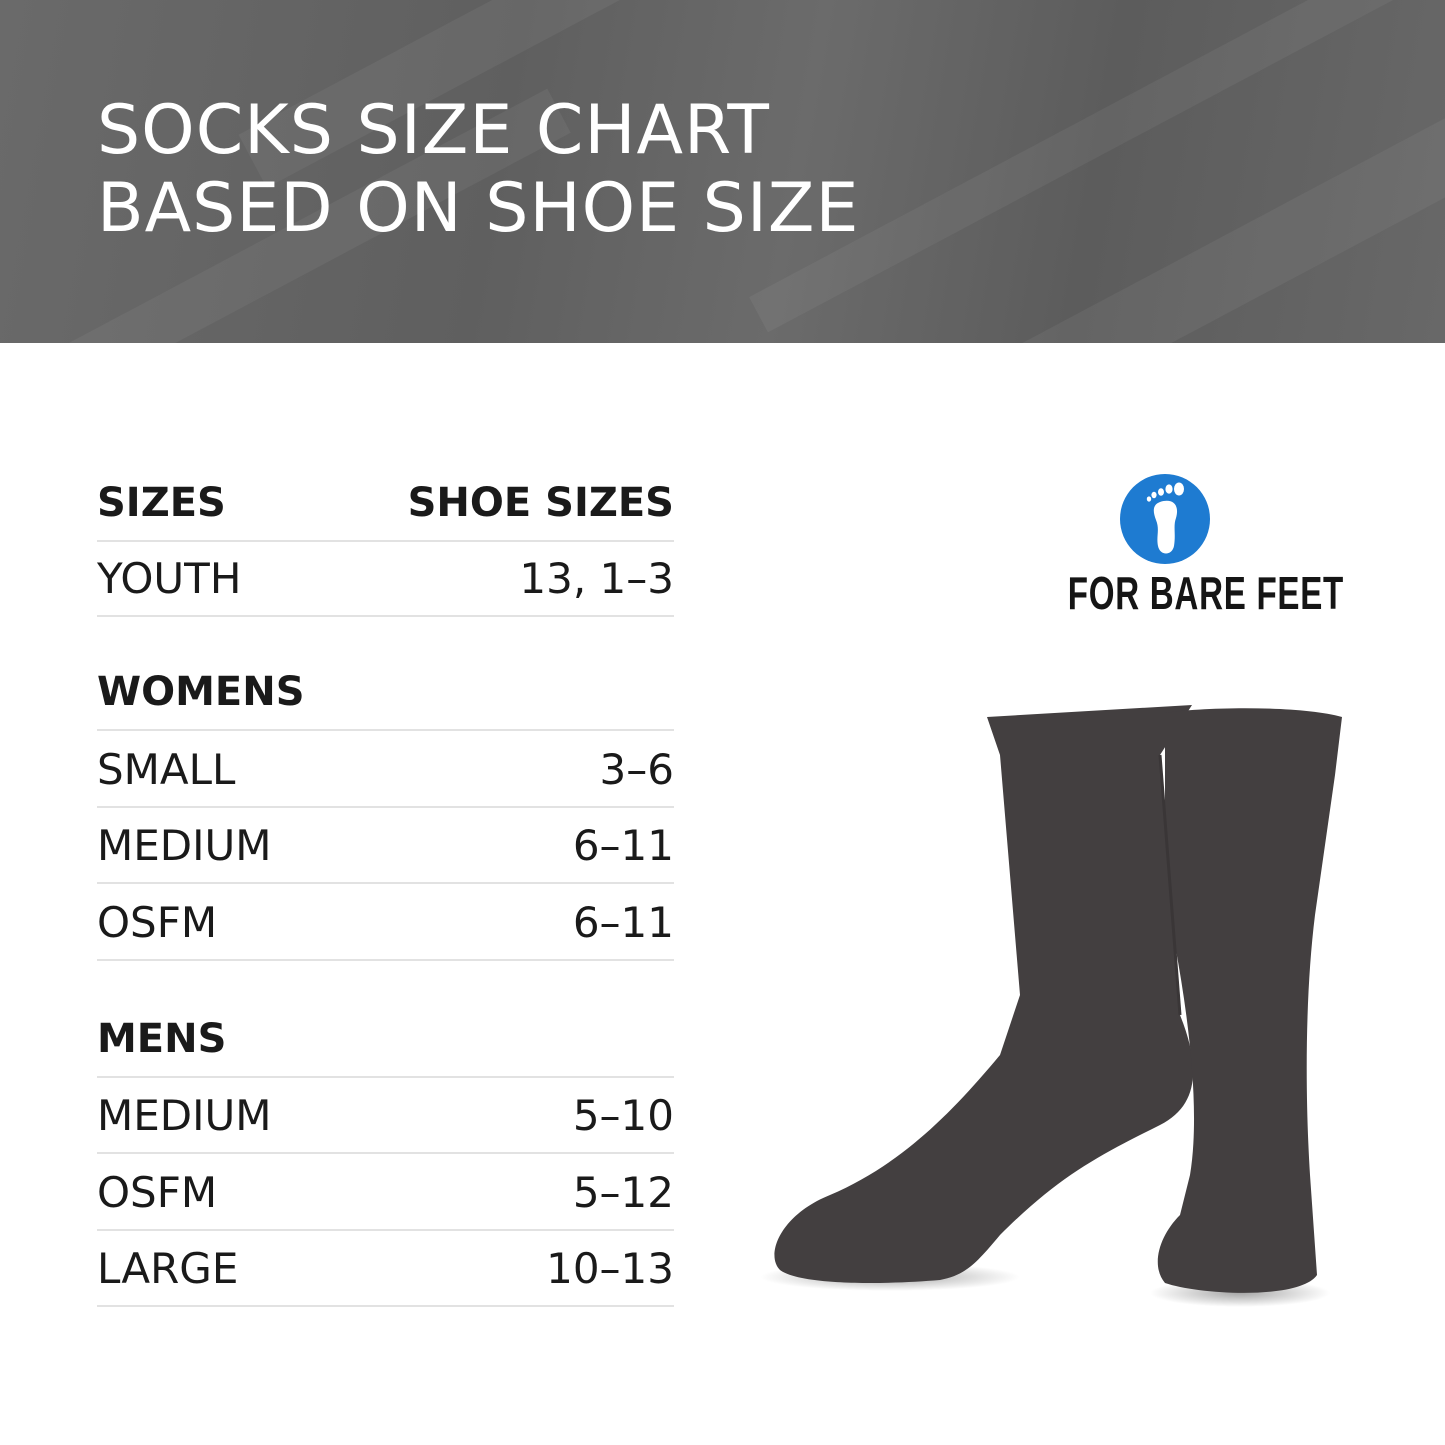 The width and height of the screenshot is (1445, 1445). What do you see at coordinates (168, 1268) in the screenshot?
I see `size-label: LARGE` at bounding box center [168, 1268].